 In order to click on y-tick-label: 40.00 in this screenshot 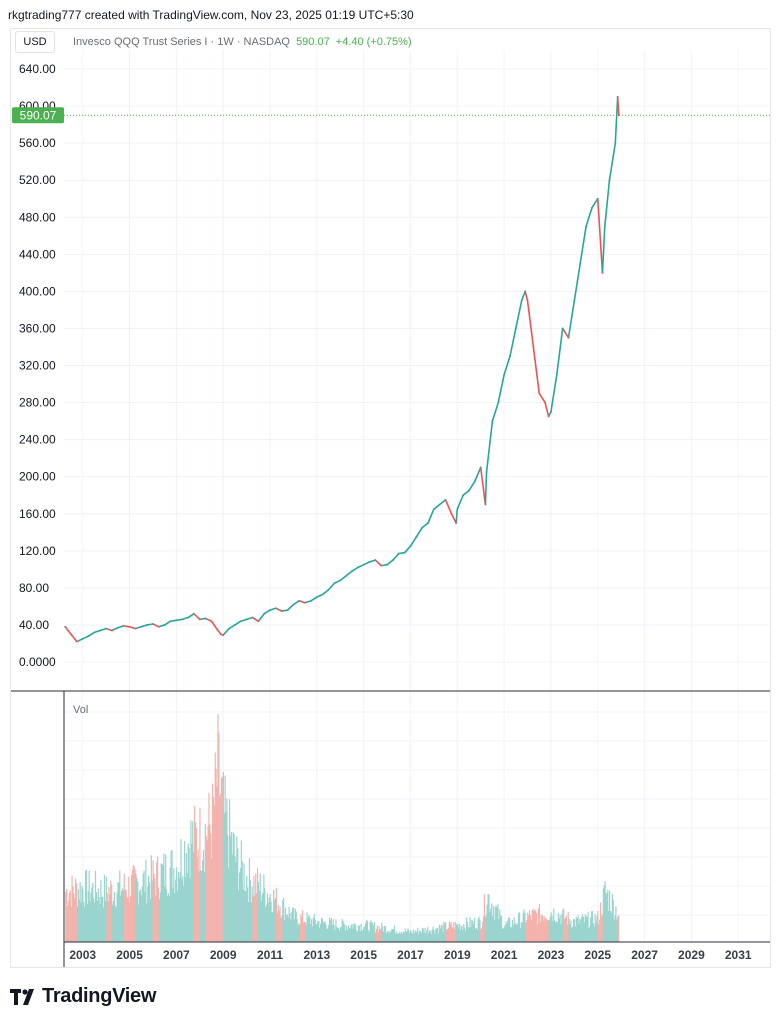, I will do `click(34, 625)`.